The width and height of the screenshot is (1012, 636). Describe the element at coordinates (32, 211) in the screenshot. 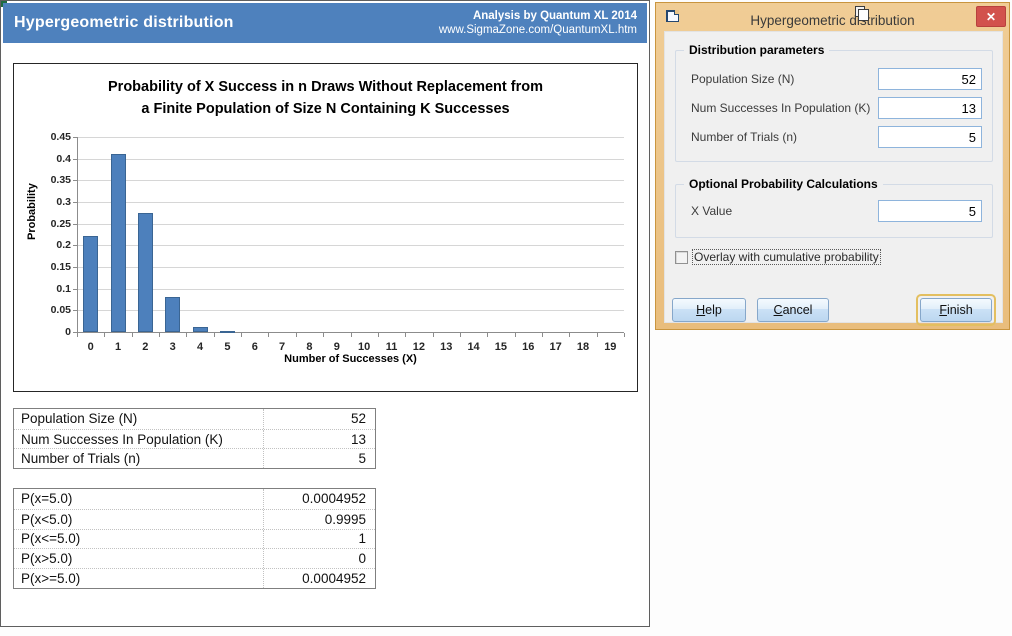

I see `y-axis-title: Probability` at that location.